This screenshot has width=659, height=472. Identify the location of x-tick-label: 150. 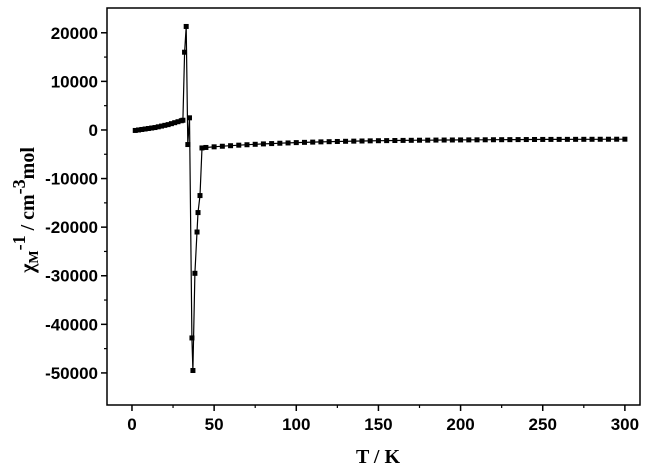
(378, 424).